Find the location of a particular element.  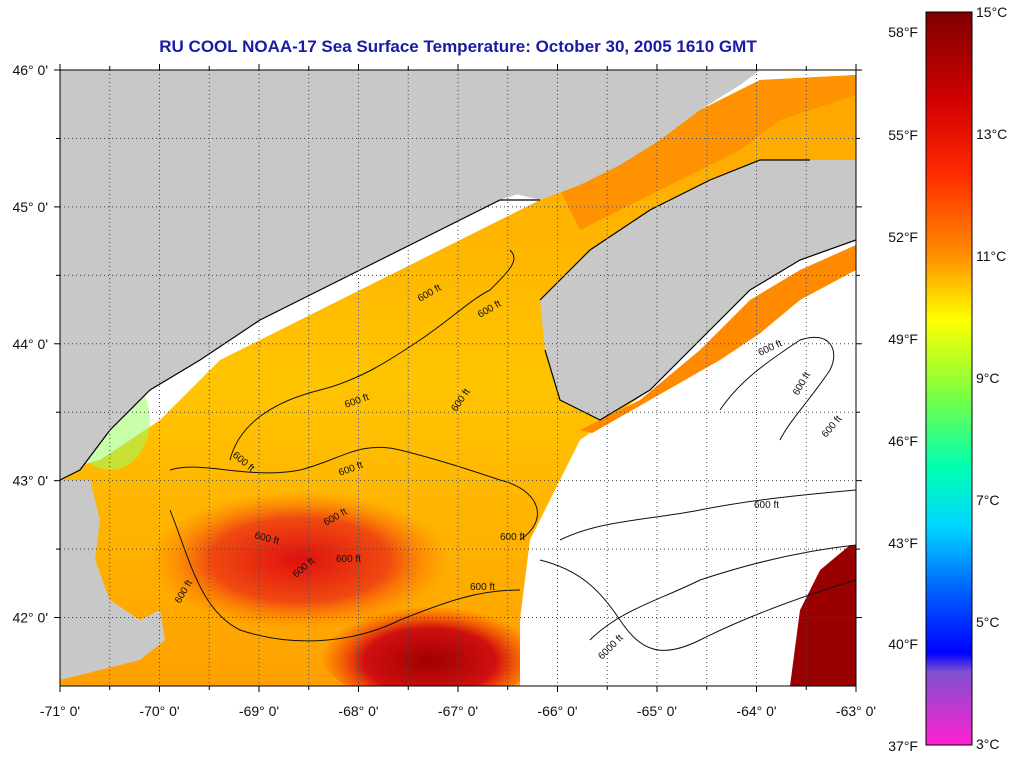

lat-tick-label: 46° 0' is located at coordinates (30, 70).